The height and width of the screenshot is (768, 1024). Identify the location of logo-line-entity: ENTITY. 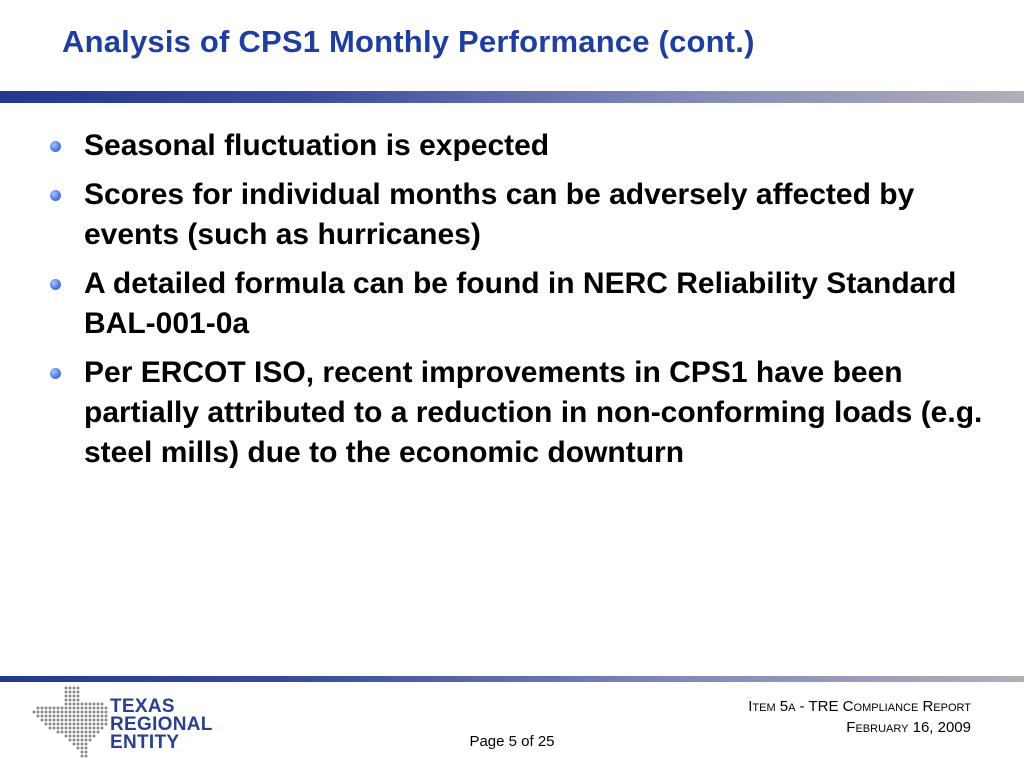
(145, 742).